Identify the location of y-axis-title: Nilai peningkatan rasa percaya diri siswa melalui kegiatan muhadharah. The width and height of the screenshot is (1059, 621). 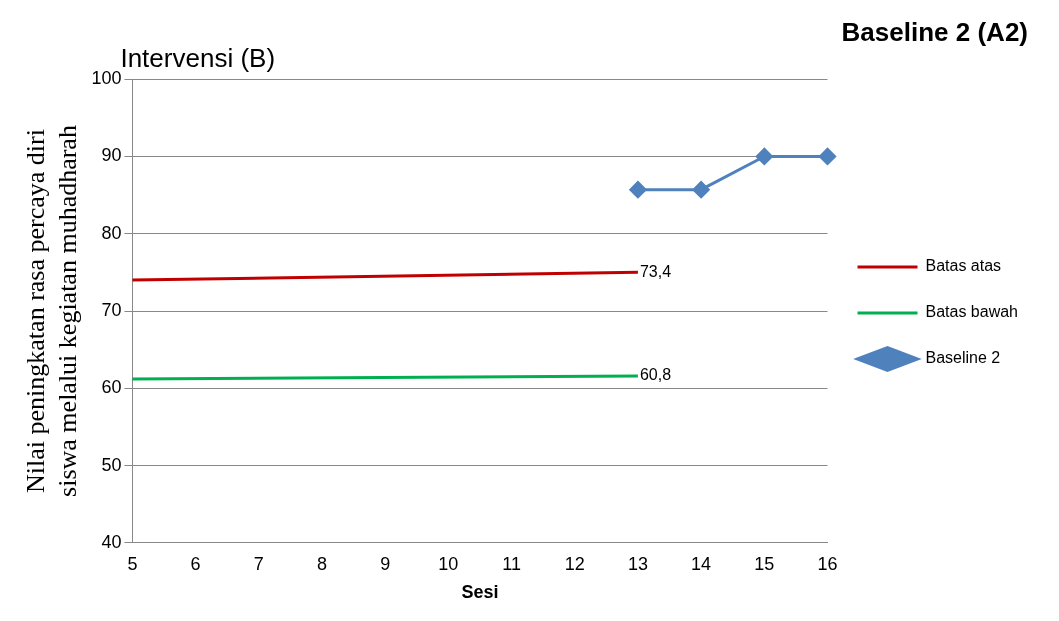
(51, 311).